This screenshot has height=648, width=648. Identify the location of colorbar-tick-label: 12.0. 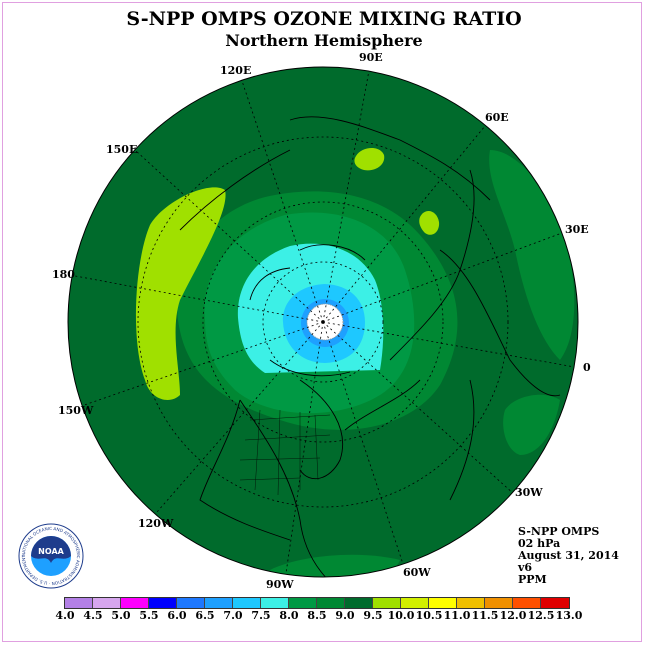
(513, 615).